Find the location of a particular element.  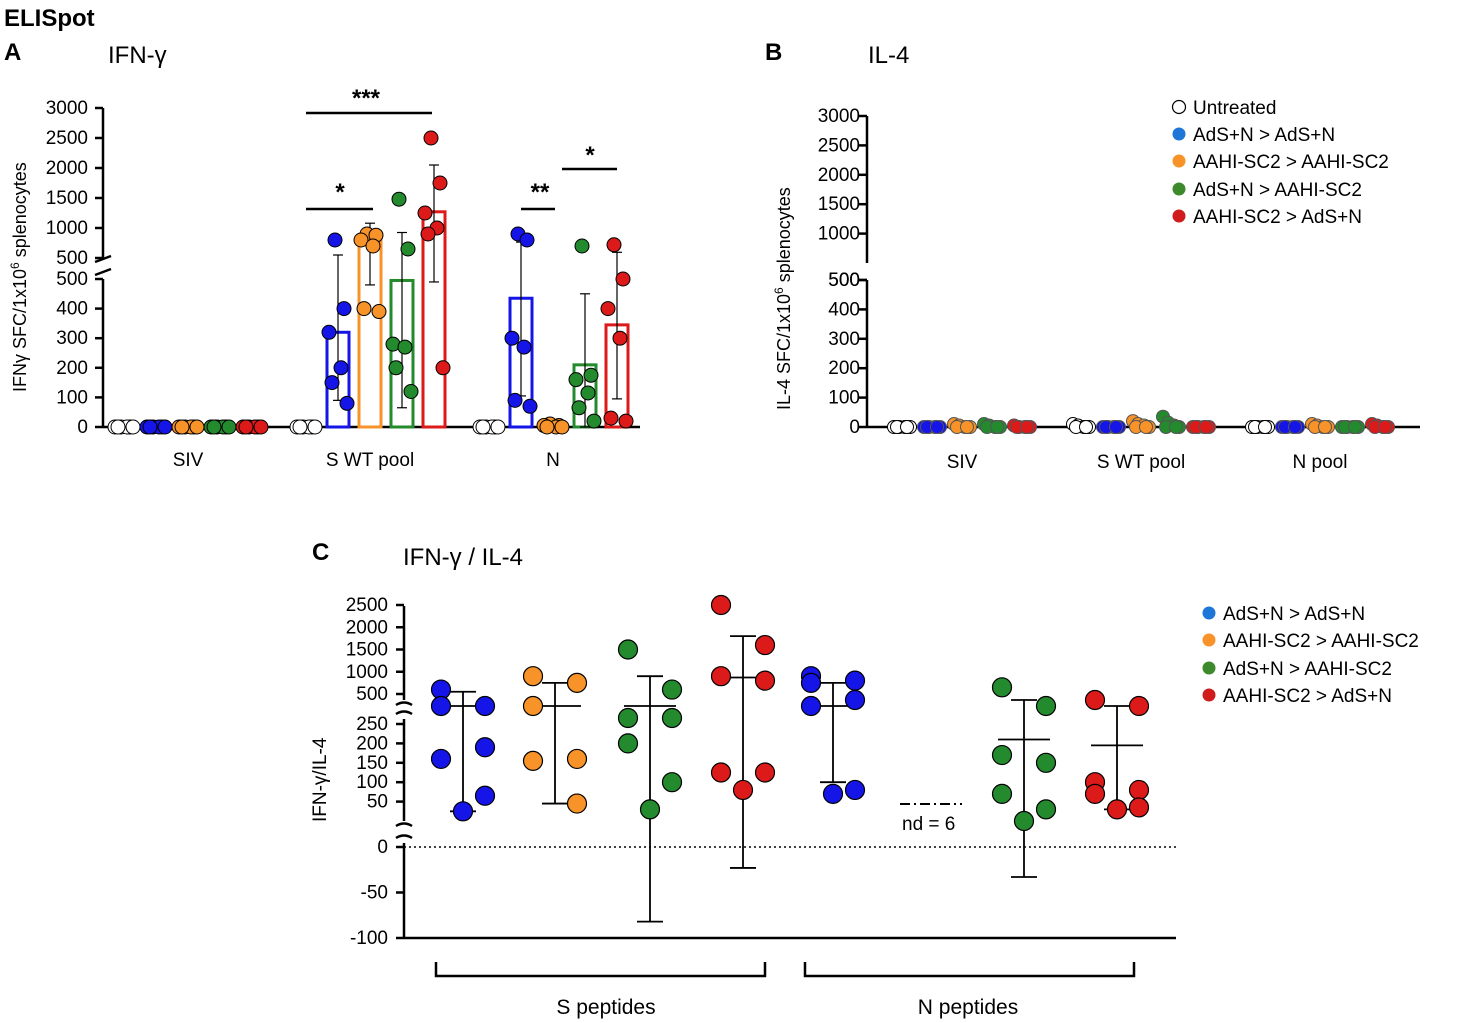

figure-title: ELISpot is located at coordinates (49, 18).